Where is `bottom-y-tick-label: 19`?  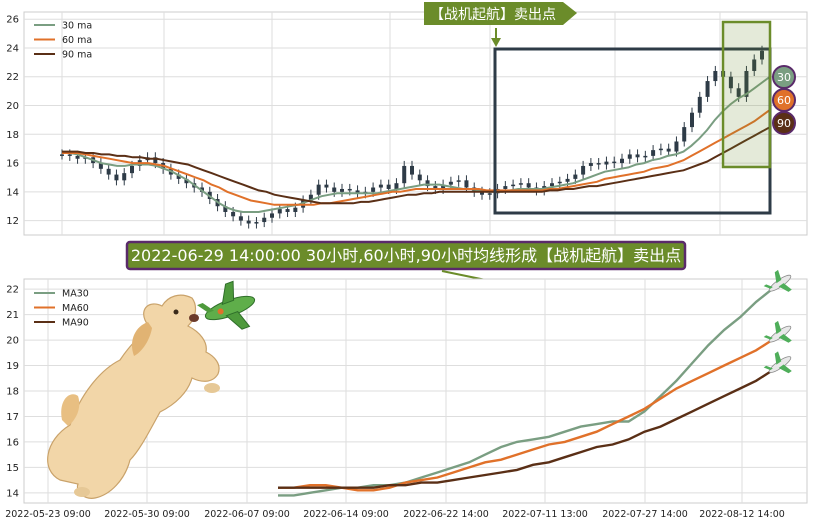
bottom-y-tick-label: 19 is located at coordinates (12, 366).